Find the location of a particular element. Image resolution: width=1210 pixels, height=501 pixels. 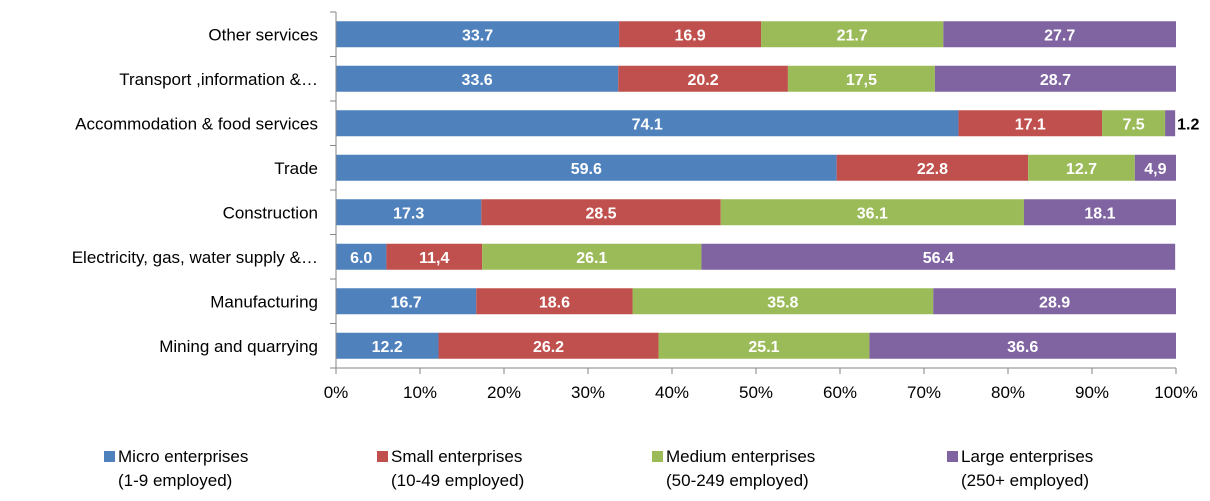

legend-label: Large enterprises is located at coordinates (1027, 456).